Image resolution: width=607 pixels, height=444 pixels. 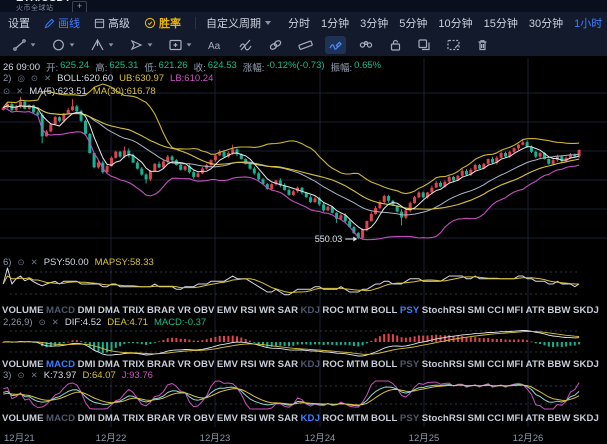 I want to click on indicator-tab-brar-row3: BRAR, so click(x=161, y=418).